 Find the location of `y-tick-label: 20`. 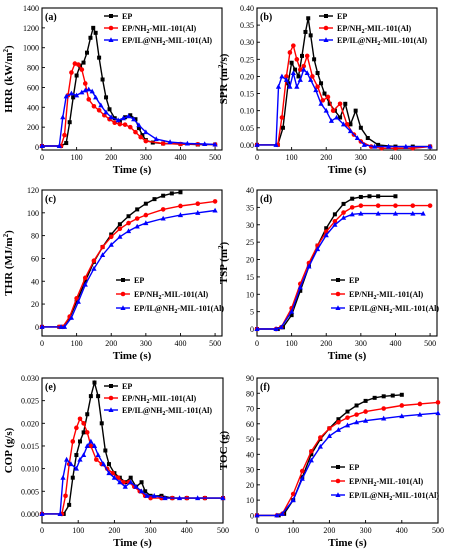

y-tick-label: 20 is located at coordinates (250, 260).